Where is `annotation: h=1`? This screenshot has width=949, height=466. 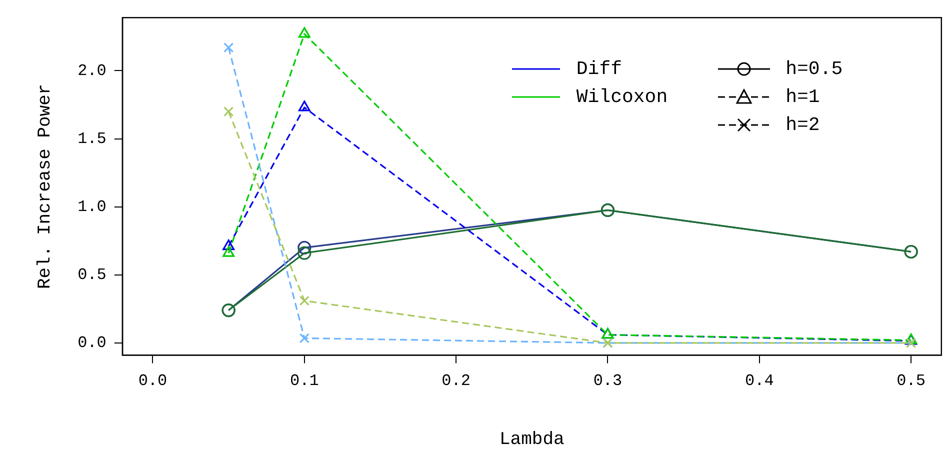 annotation: h=1 is located at coordinates (803, 97).